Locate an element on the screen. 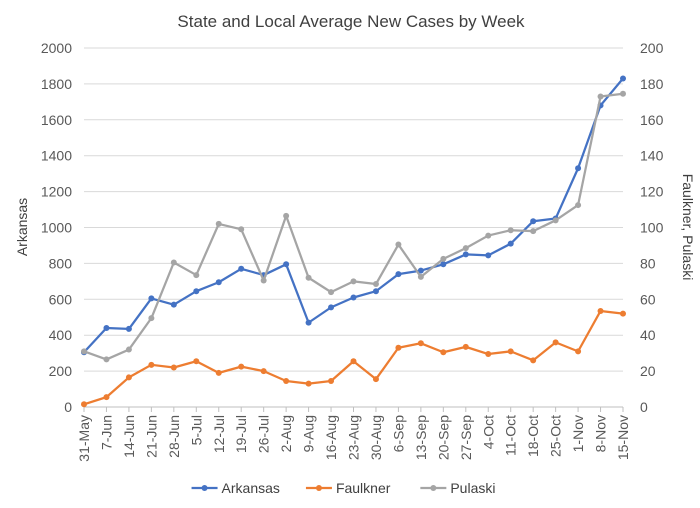 This screenshot has height=508, width=700. x-tick-label: 13-Sep is located at coordinates (421, 437).